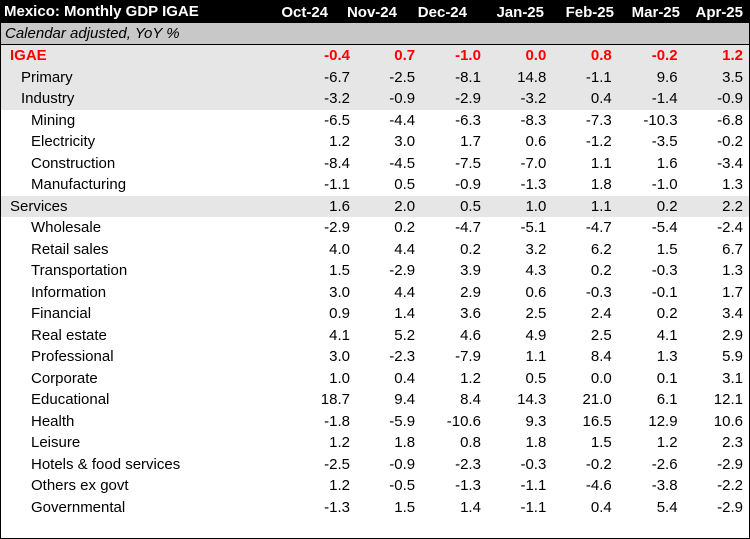 The width and height of the screenshot is (750, 539). Describe the element at coordinates (728, 421) in the screenshot. I see `value-cell: 10.6` at that location.